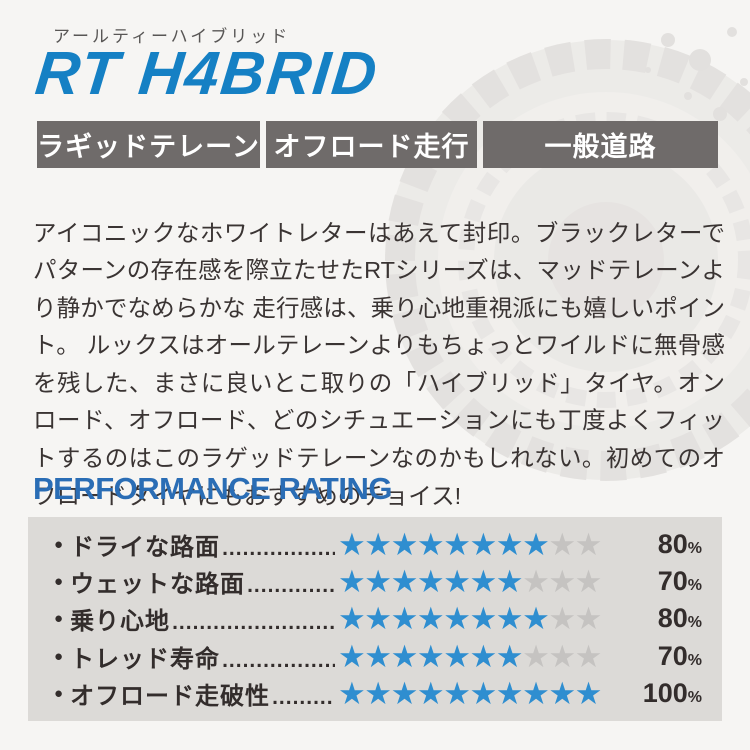  Describe the element at coordinates (207, 73) in the screenshot. I see `product-logo: RT H4BRID` at that location.